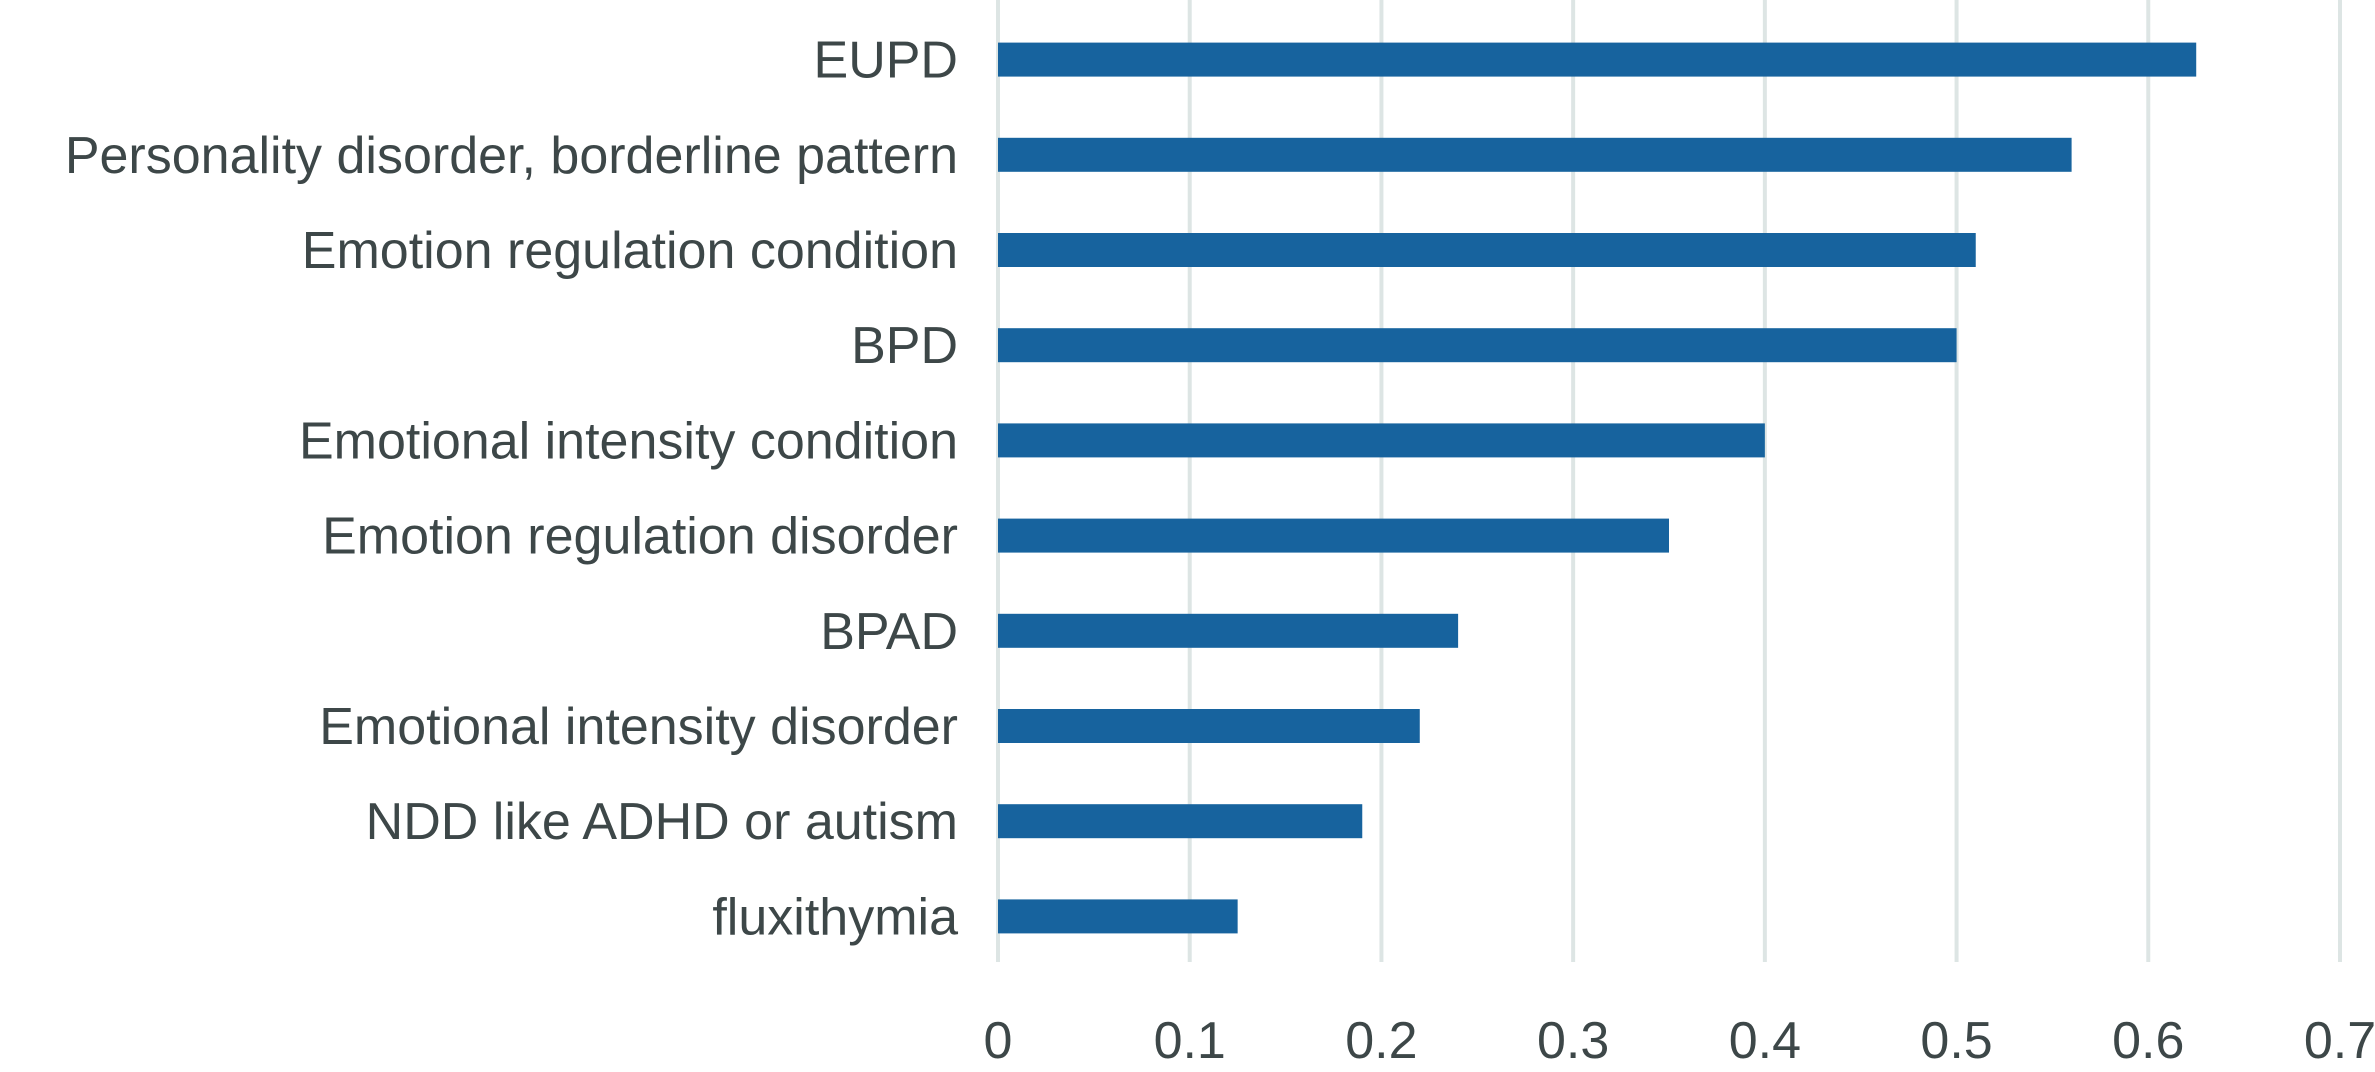 This screenshot has width=2375, height=1072. What do you see at coordinates (628, 441) in the screenshot?
I see `category-label-4: Emotional intensity condition` at bounding box center [628, 441].